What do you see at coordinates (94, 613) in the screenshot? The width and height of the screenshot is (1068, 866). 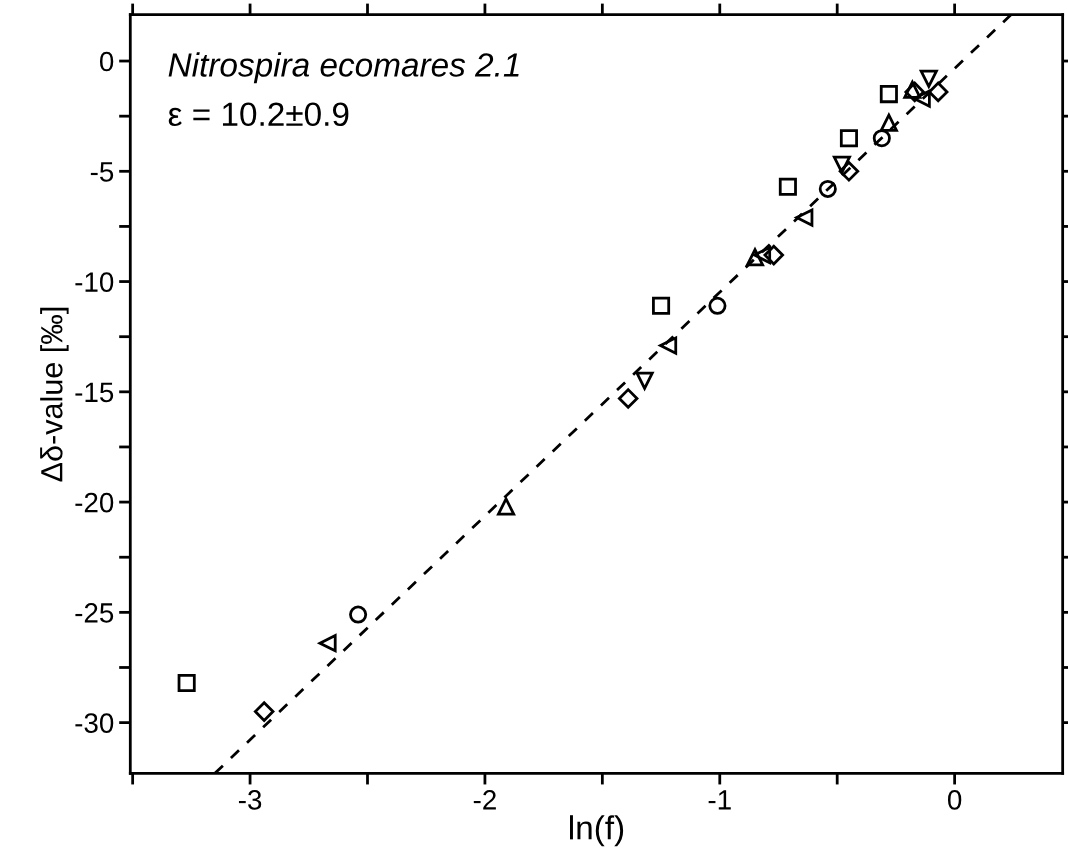 I see `y-tick-label: -25` at bounding box center [94, 613].